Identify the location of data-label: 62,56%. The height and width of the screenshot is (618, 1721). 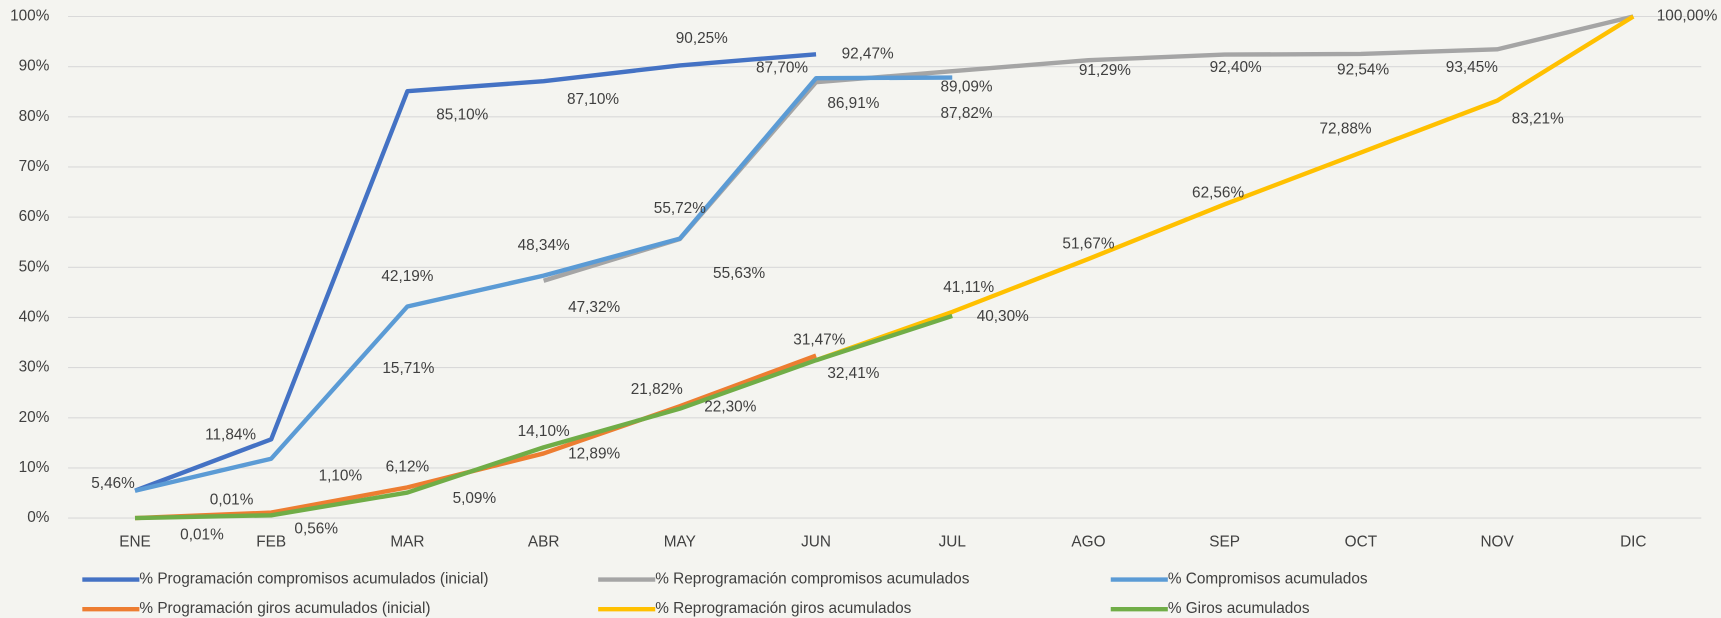
(1218, 192).